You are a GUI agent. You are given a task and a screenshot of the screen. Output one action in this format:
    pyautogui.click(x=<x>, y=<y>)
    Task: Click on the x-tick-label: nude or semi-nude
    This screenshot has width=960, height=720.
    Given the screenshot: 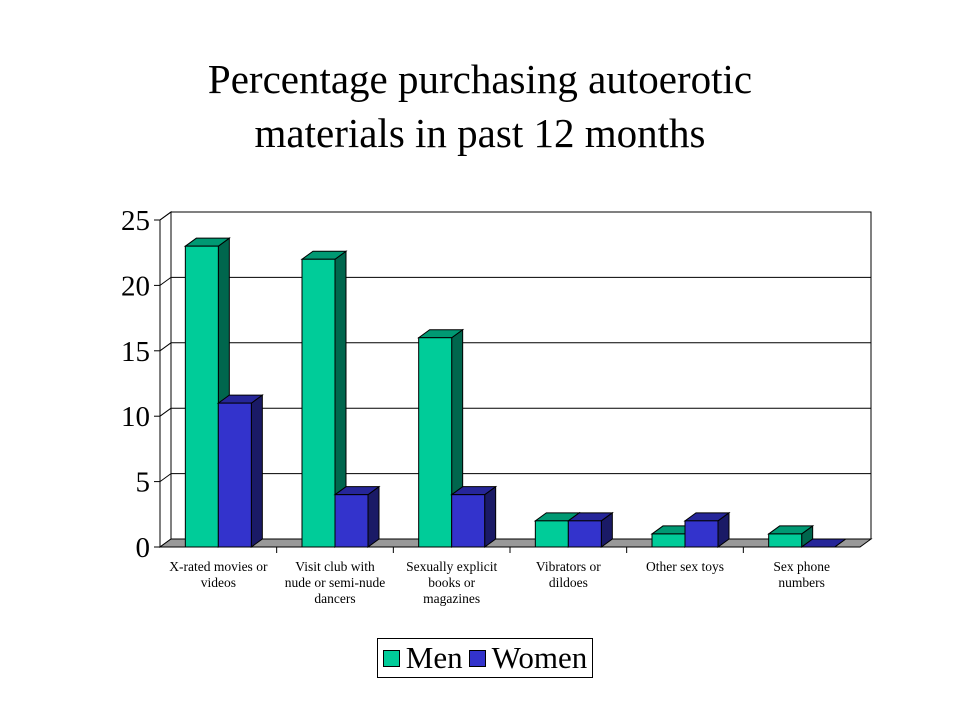 What is the action you would take?
    pyautogui.click(x=335, y=582)
    